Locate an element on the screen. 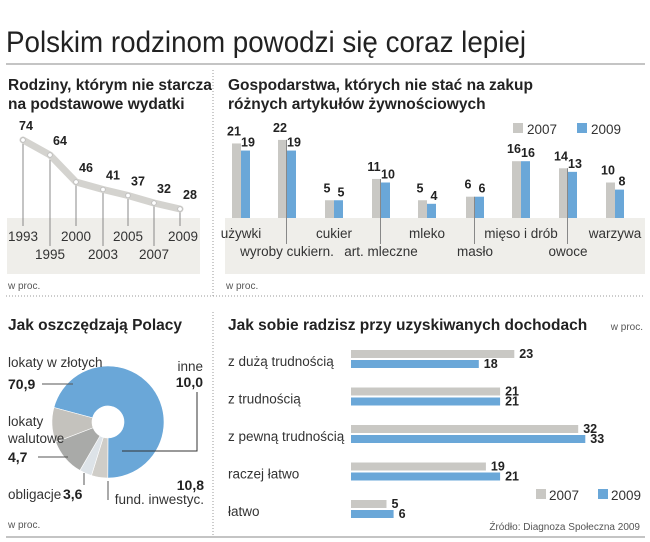  slice-label: inne is located at coordinates (190, 366).